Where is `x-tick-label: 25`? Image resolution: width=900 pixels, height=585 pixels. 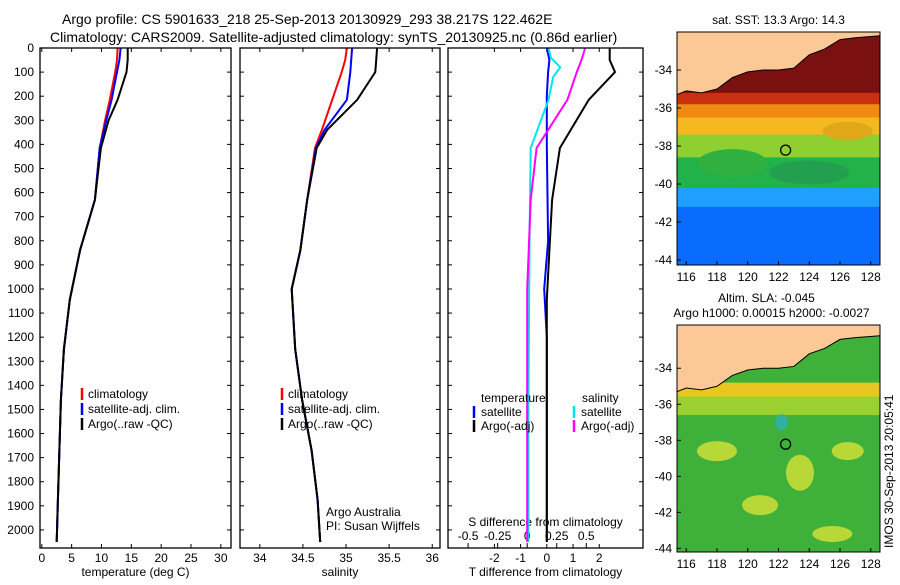 x-tick-label: 25 is located at coordinates (191, 558).